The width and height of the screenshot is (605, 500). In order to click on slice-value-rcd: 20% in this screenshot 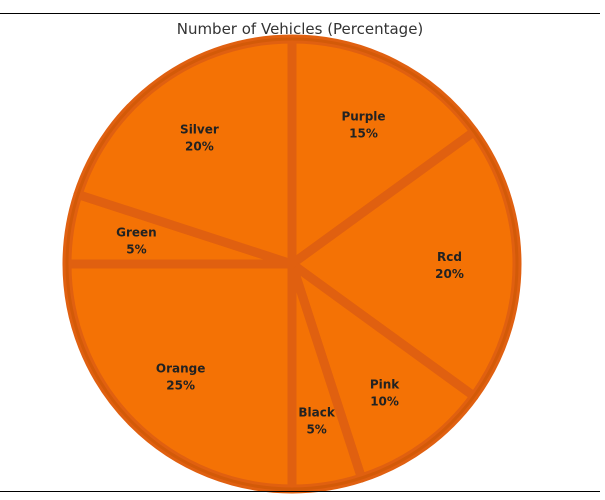, I will do `click(449, 274)`.